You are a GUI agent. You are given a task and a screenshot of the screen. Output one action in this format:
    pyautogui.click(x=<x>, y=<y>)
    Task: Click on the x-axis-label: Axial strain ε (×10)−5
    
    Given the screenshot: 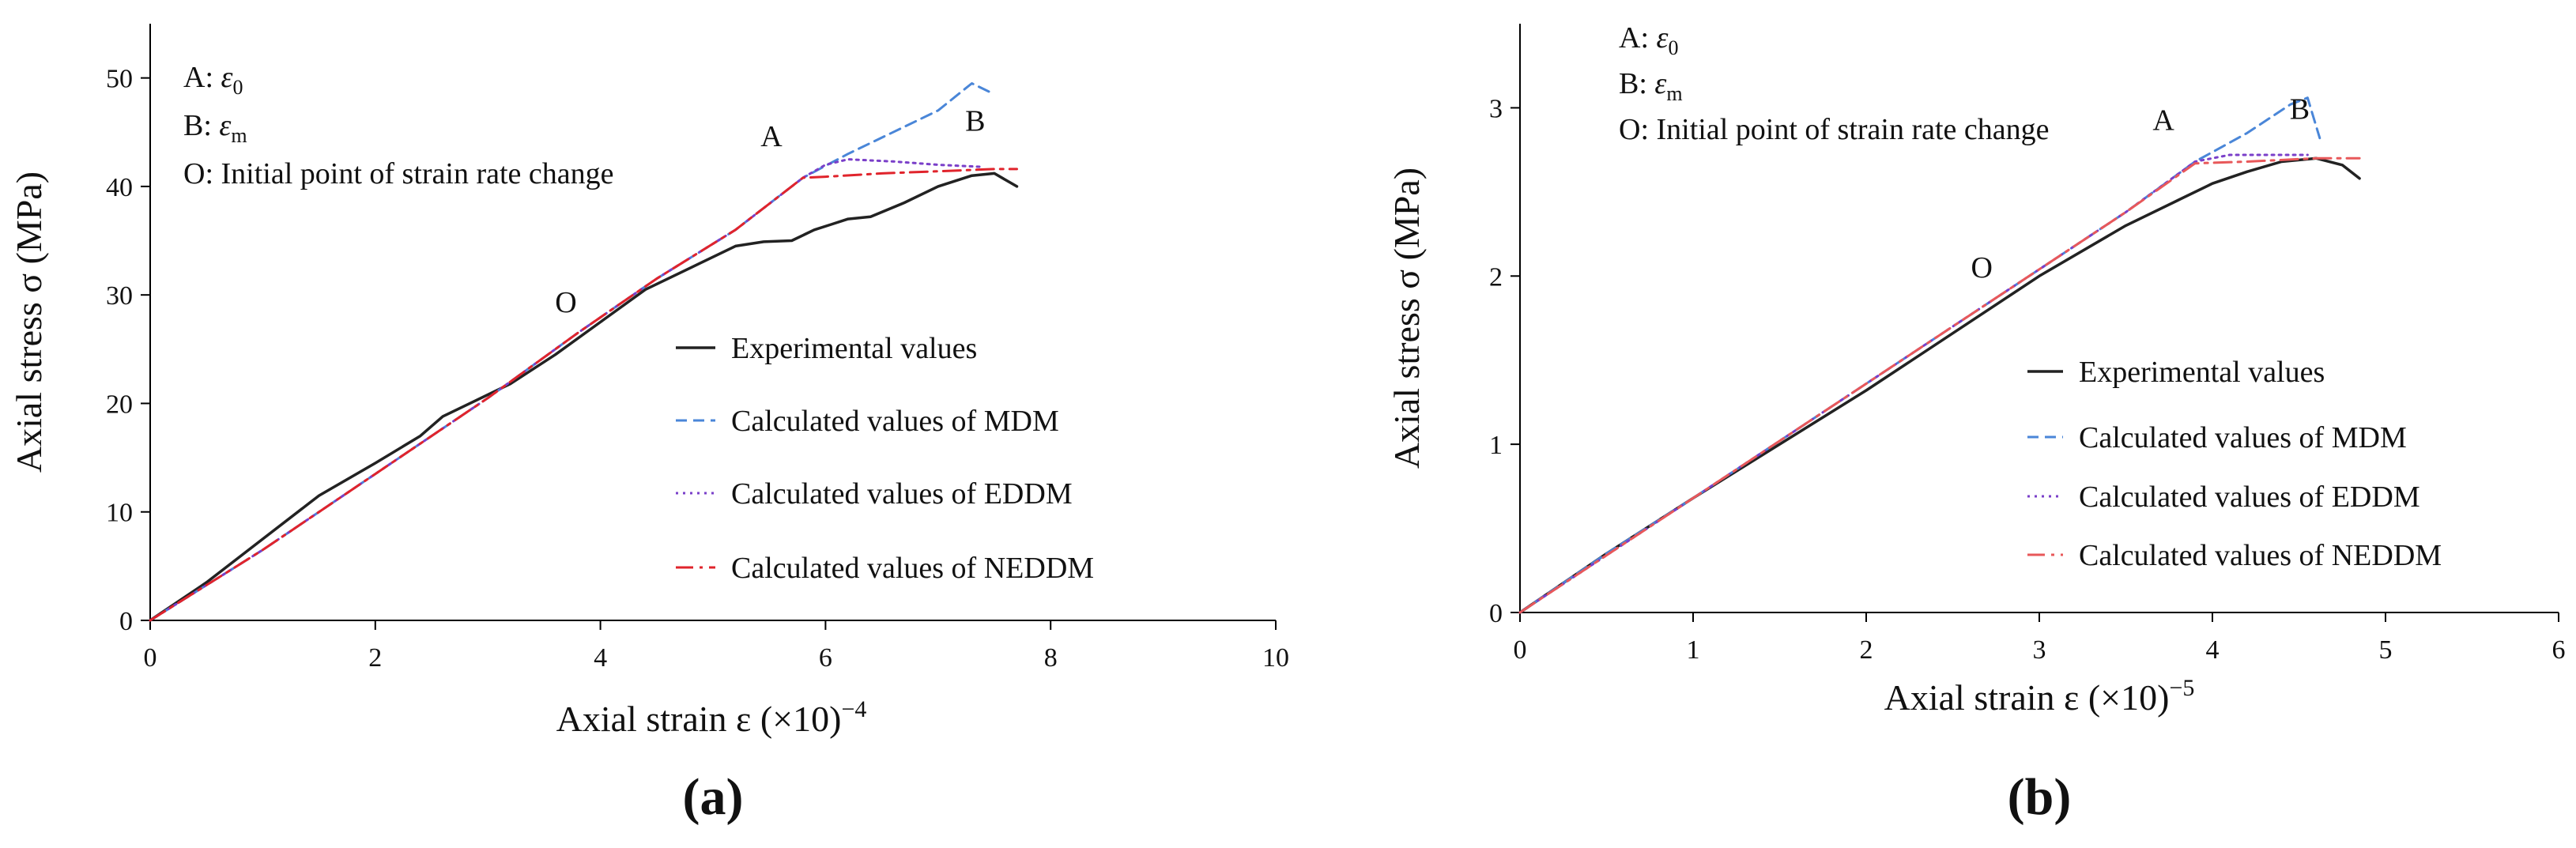 What is the action you would take?
    pyautogui.click(x=2039, y=696)
    